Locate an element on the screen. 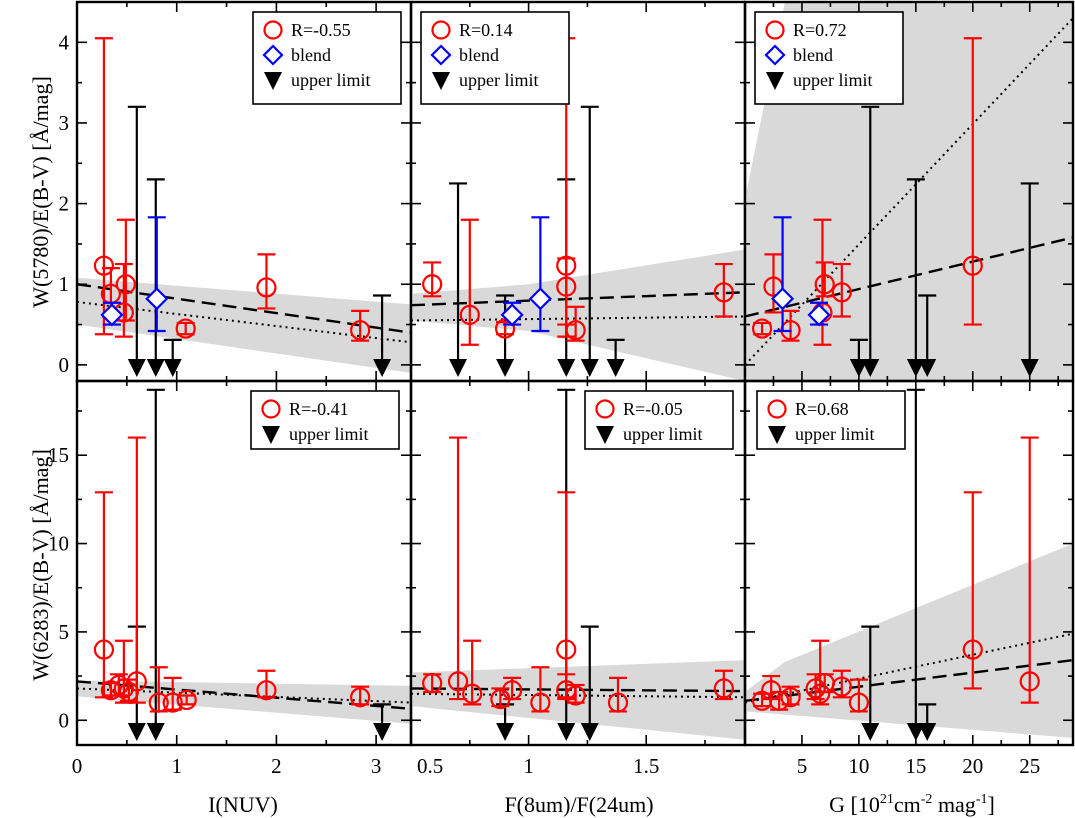 The height and width of the screenshot is (818, 1075). legend-label-correlation: R=-0.05 is located at coordinates (653, 409).